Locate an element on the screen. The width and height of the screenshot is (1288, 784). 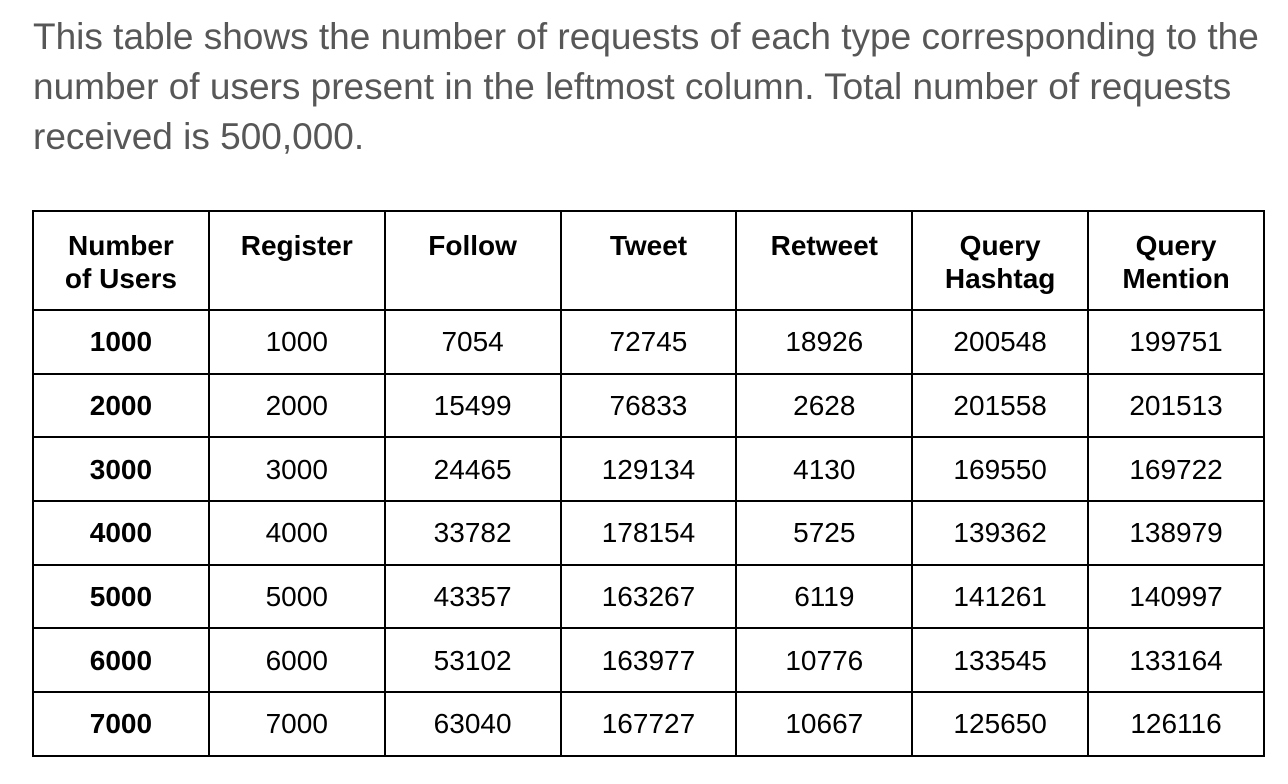
cell-tweet: 163267 is located at coordinates (648, 596).